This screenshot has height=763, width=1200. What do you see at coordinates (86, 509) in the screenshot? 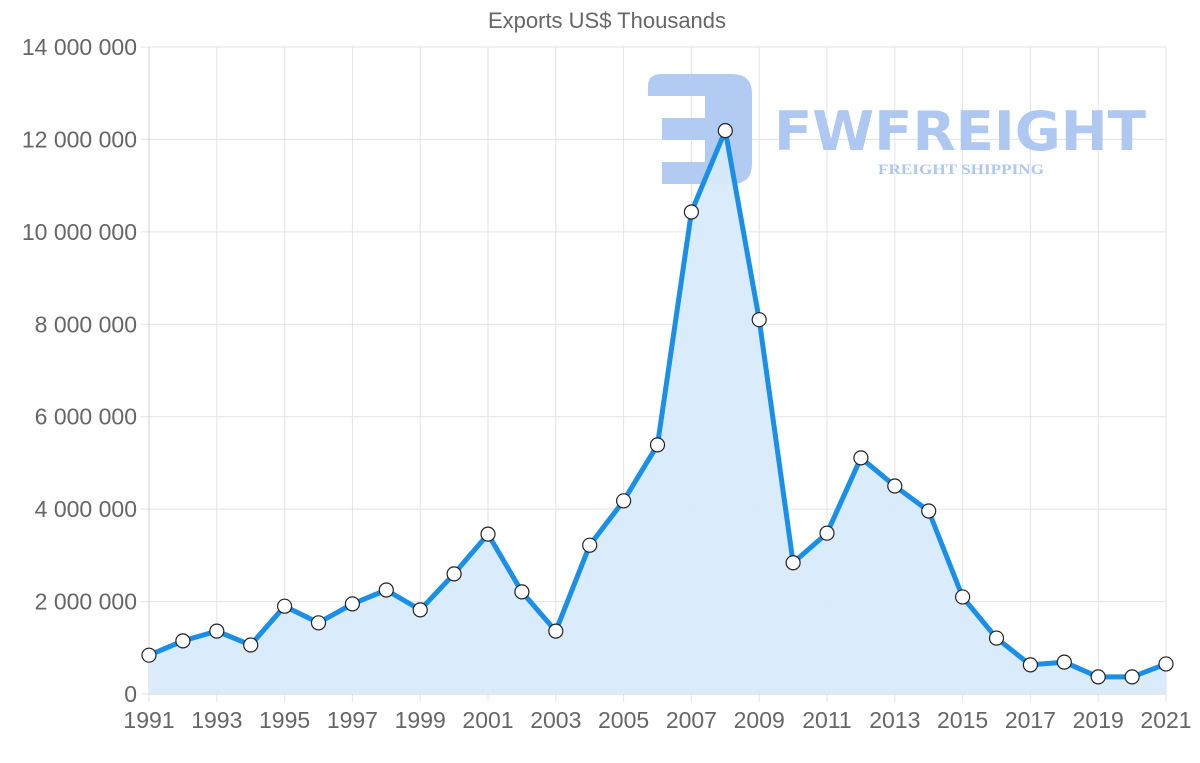
I see `y-tick-label: 4 000 000` at bounding box center [86, 509].